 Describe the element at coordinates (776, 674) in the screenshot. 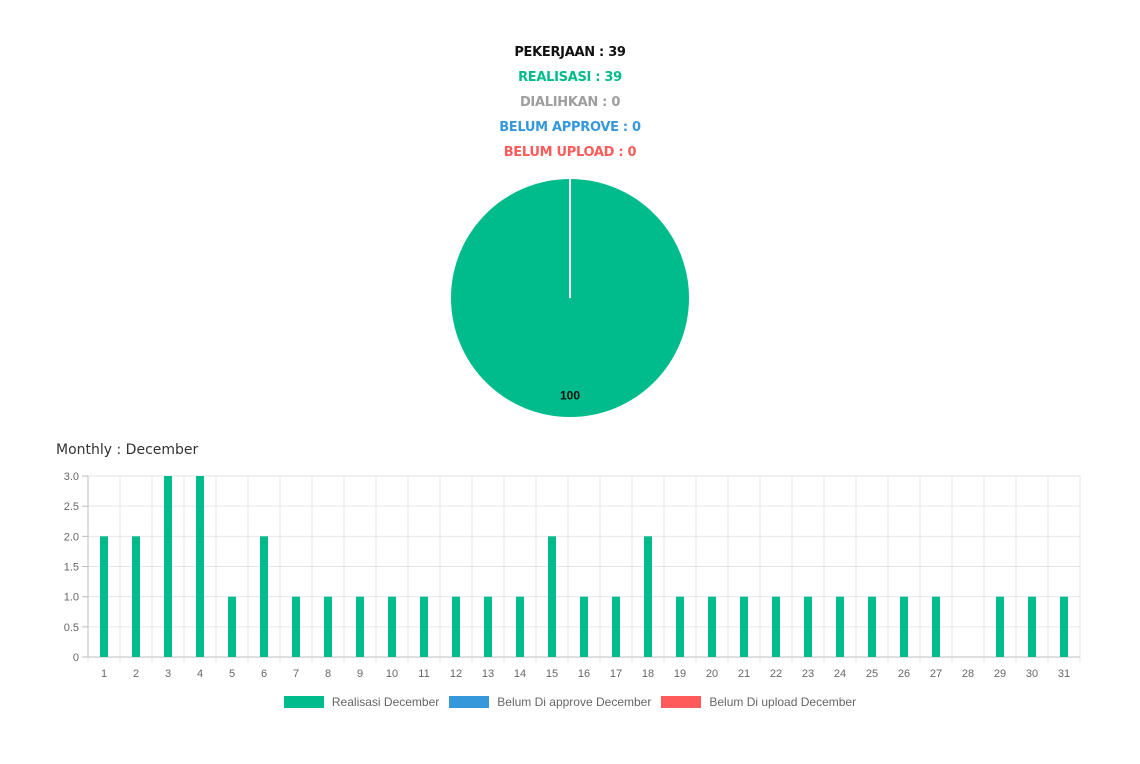

I see `x-tick-label: 22` at that location.